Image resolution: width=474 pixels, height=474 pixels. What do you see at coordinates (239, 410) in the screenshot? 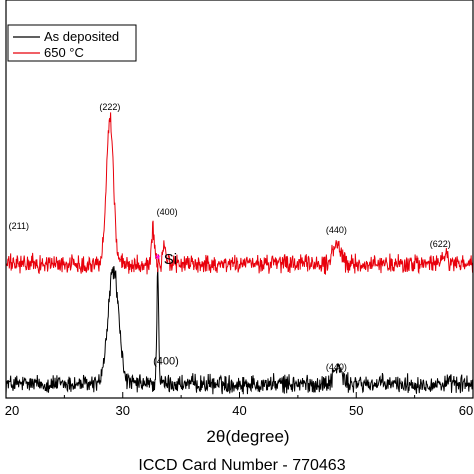
I see `x-tick-label: 40` at bounding box center [239, 410].